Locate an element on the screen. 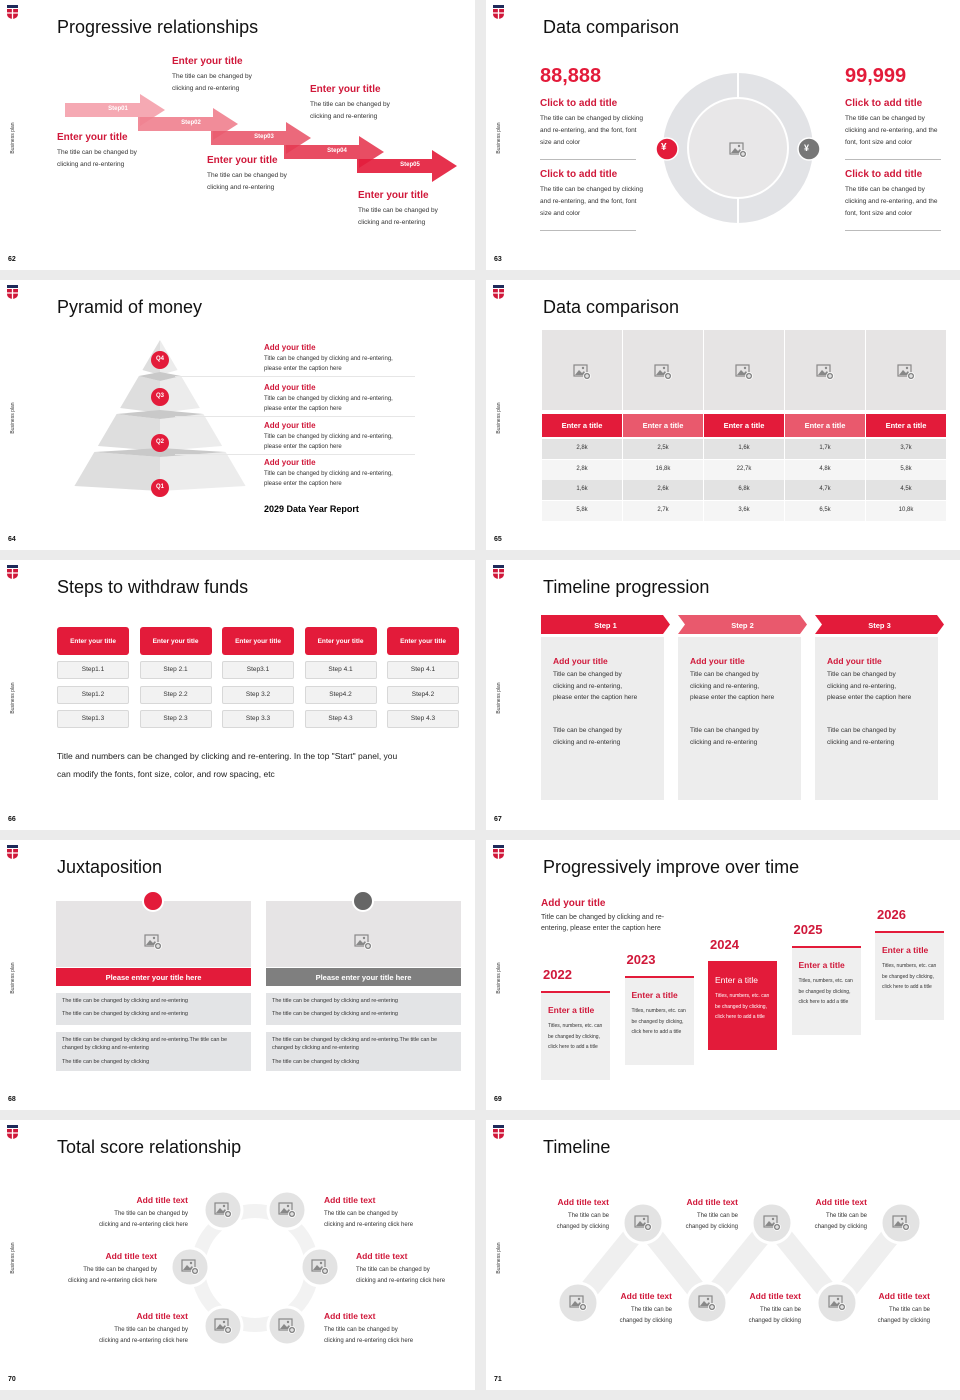 The height and width of the screenshot is (1400, 960). header-label: Enter a title is located at coordinates (825, 425).